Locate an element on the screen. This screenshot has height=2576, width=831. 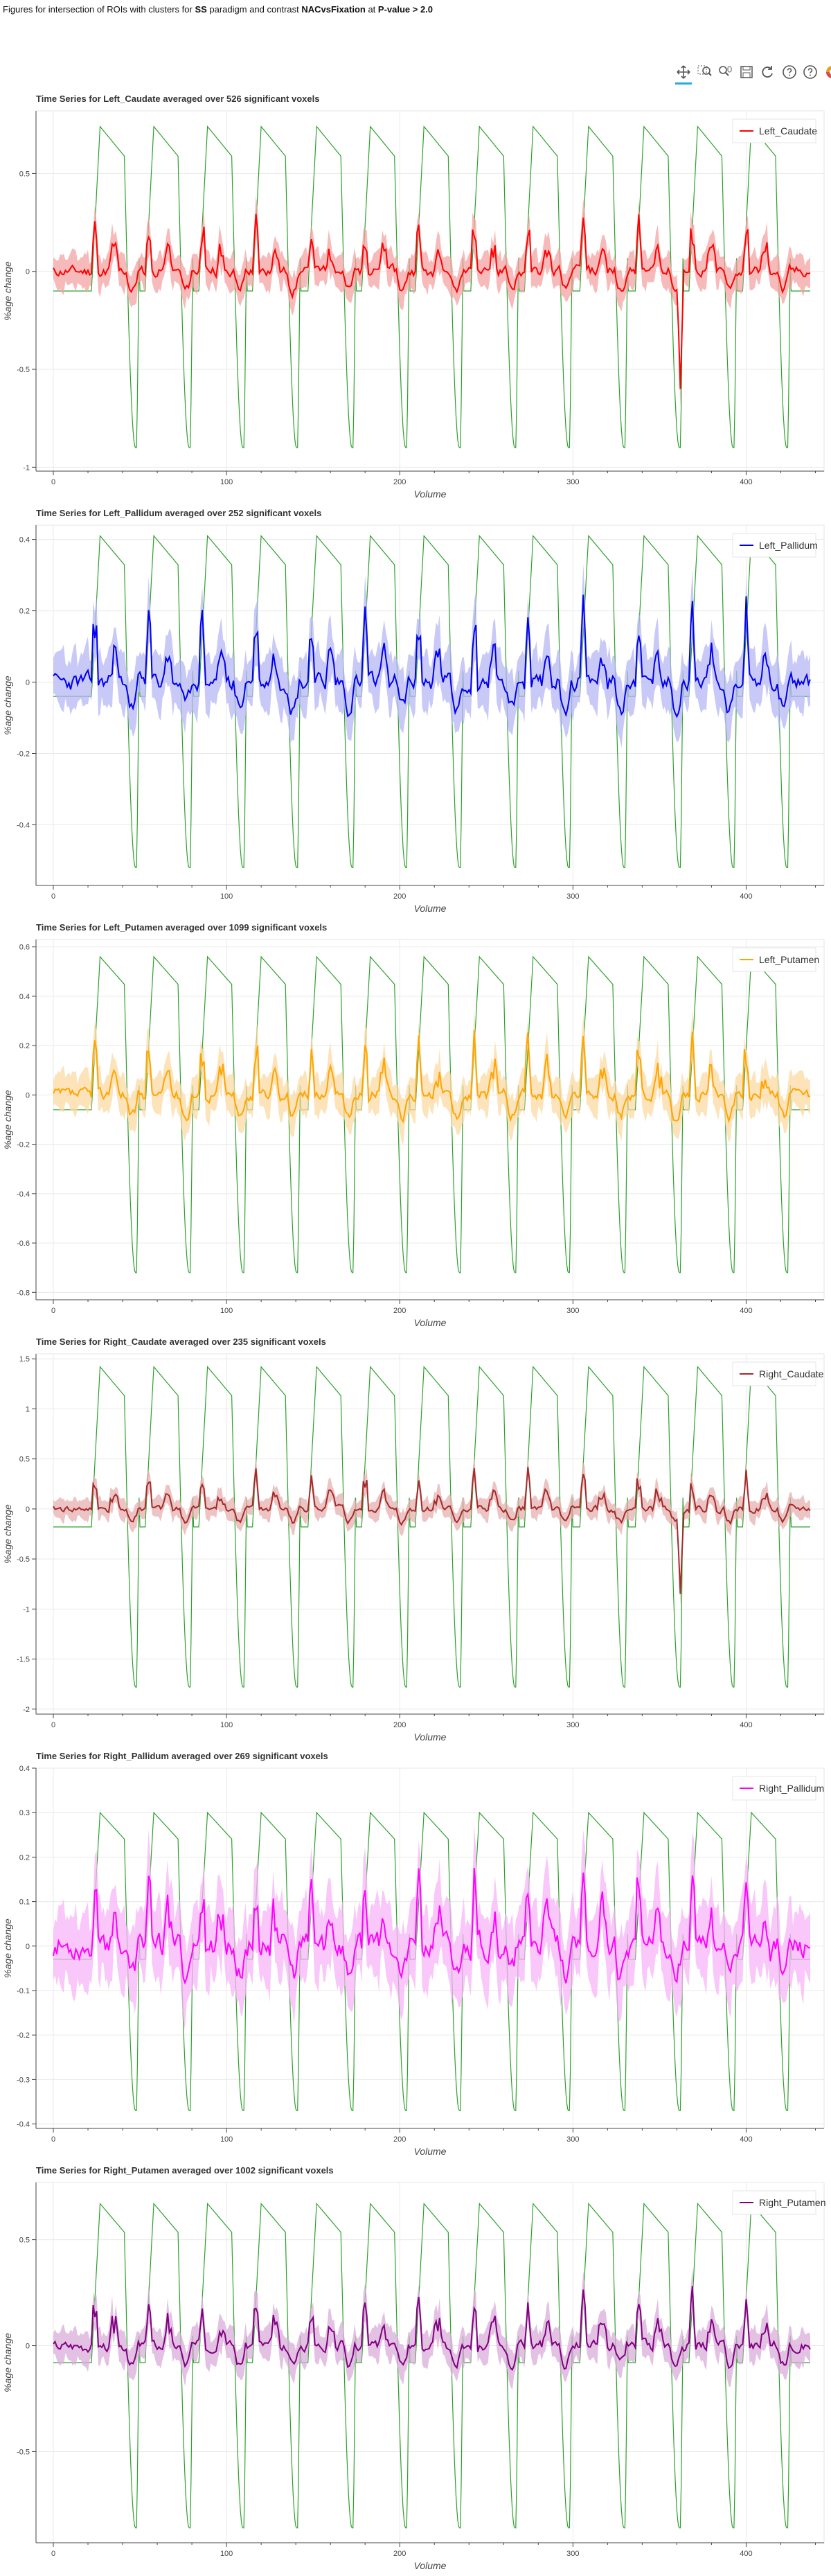
y-tick-label: 0.1 is located at coordinates (25, 1902).